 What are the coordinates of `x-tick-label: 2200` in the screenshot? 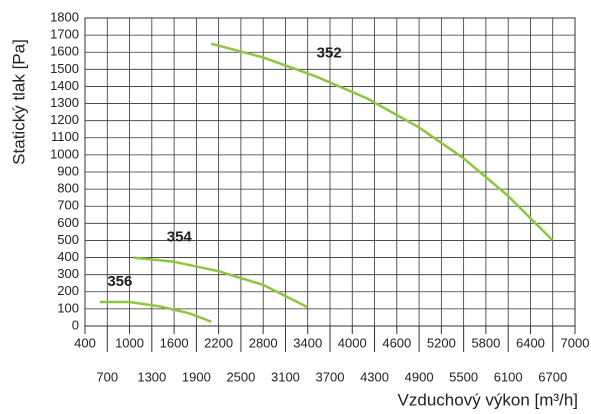 It's located at (218, 342).